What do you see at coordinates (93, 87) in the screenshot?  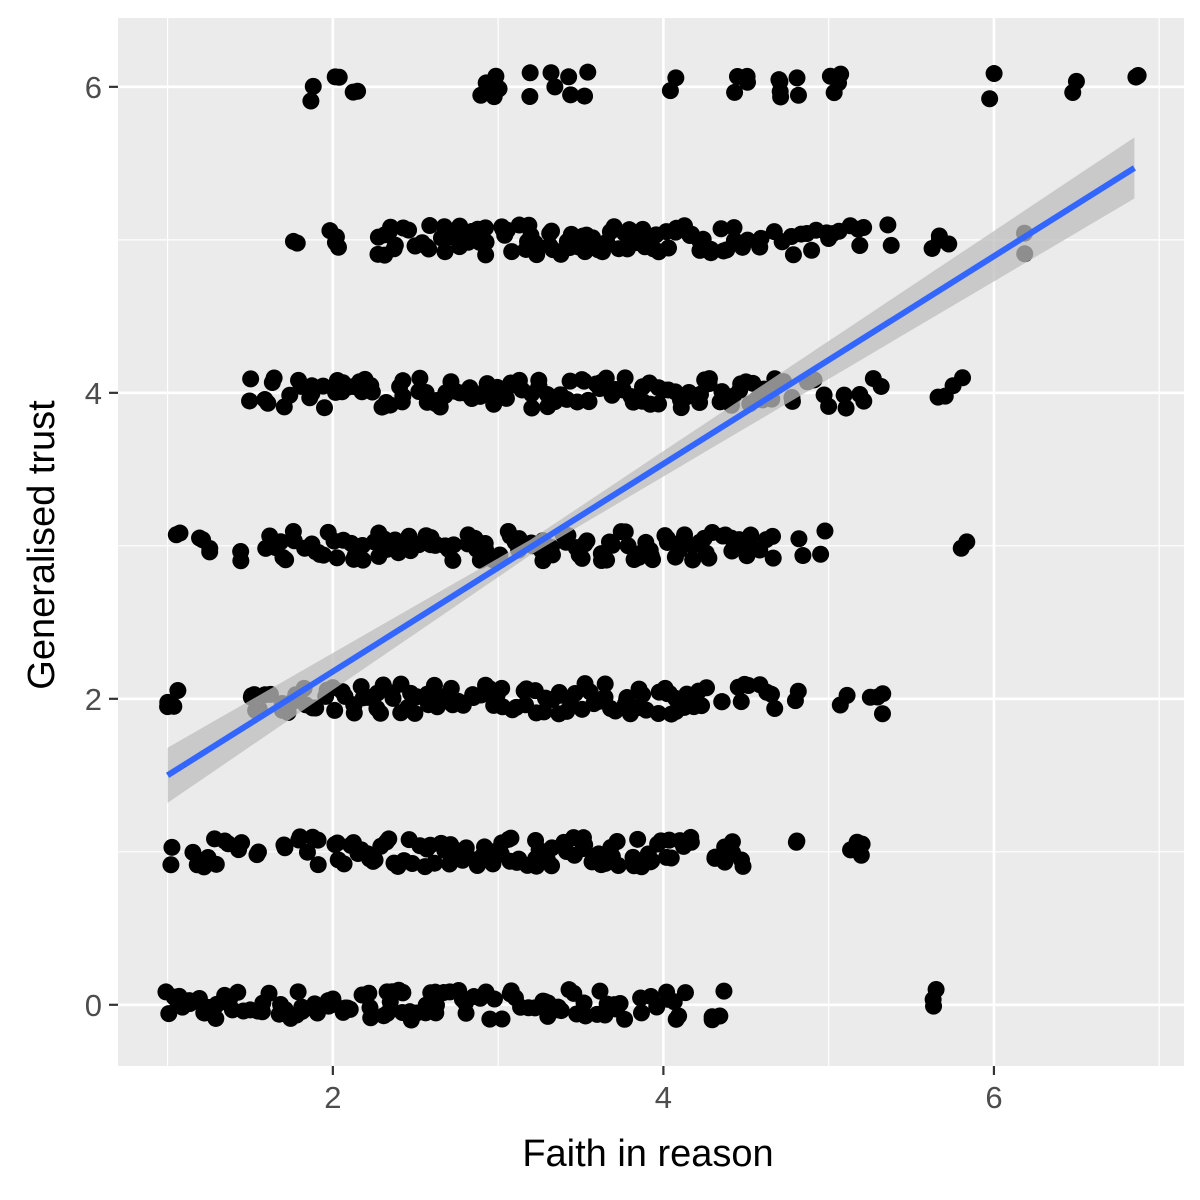 I see `y-tick-label: 6` at bounding box center [93, 87].